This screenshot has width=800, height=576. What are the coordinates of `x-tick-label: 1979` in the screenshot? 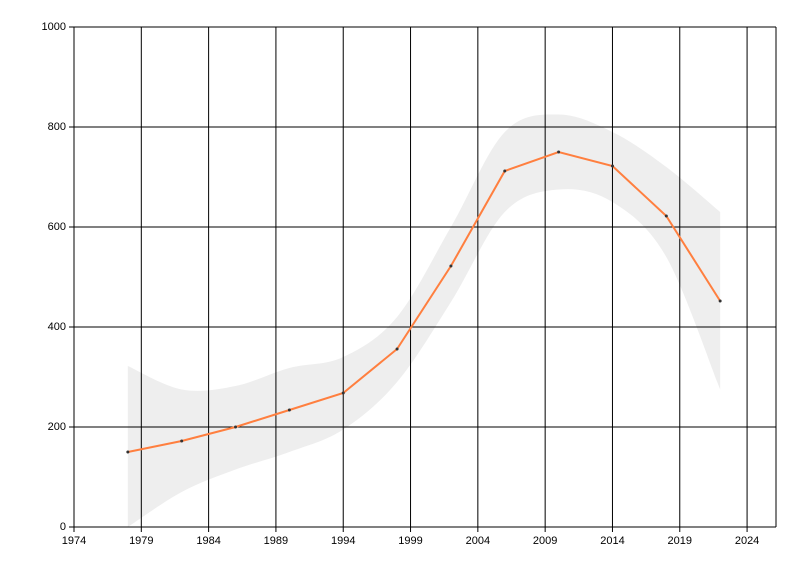 It's located at (141, 541).